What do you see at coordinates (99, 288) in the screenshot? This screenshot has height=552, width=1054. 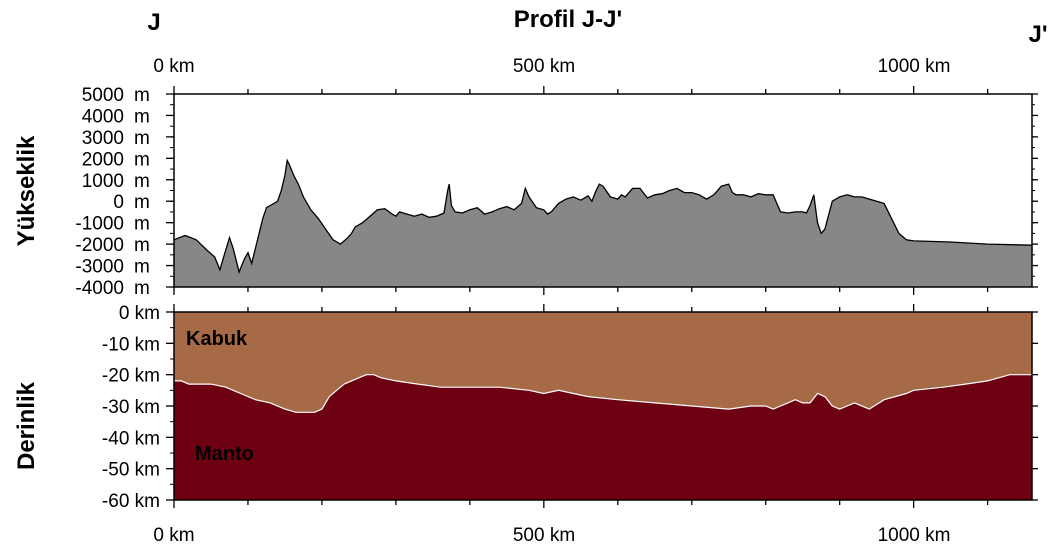 I see `elevation-y-tick-value: -4000` at bounding box center [99, 288].